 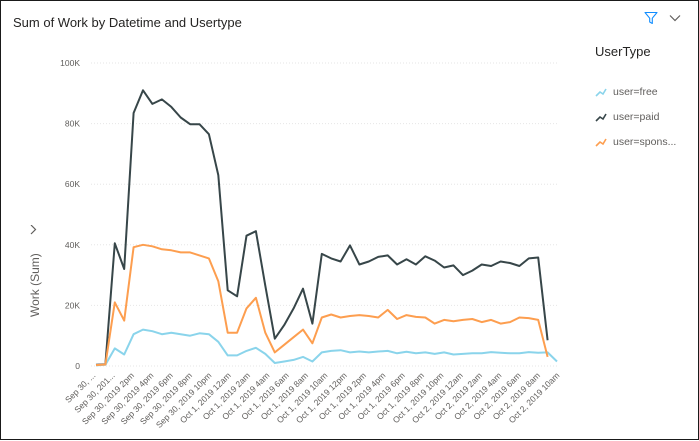 What do you see at coordinates (33, 230) in the screenshot?
I see `chevron-right-icon` at bounding box center [33, 230].